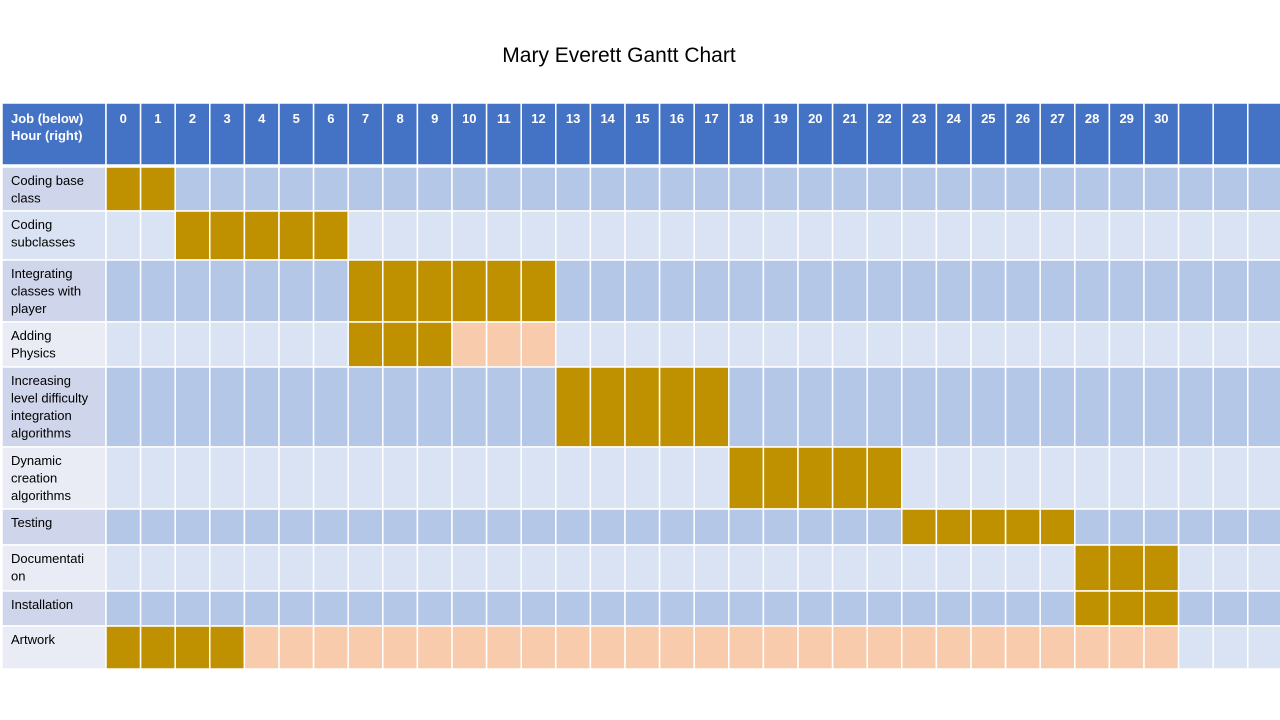 This screenshot has width=1280, height=720. What do you see at coordinates (47, 118) in the screenshot?
I see `header-label-line: Job (below)` at bounding box center [47, 118].